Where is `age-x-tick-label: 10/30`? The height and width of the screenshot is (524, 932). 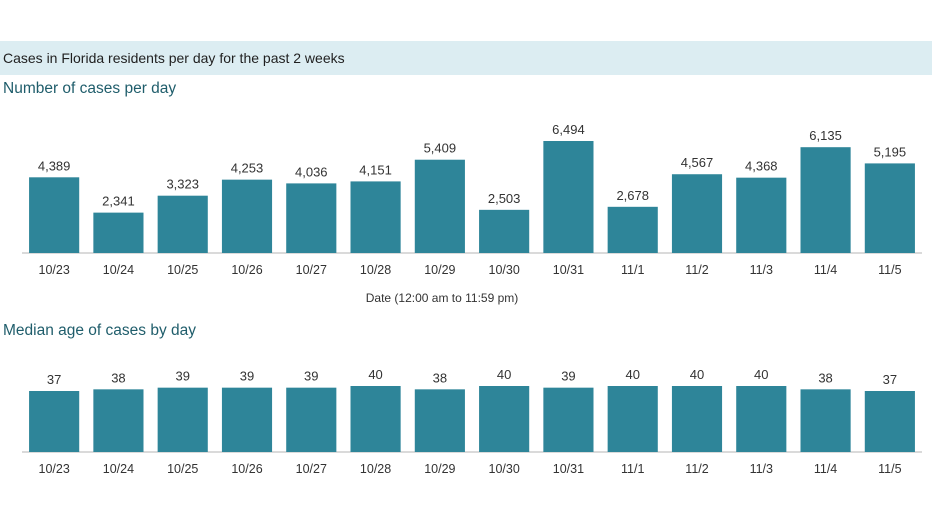 age-x-tick-label: 10/30 is located at coordinates (504, 469).